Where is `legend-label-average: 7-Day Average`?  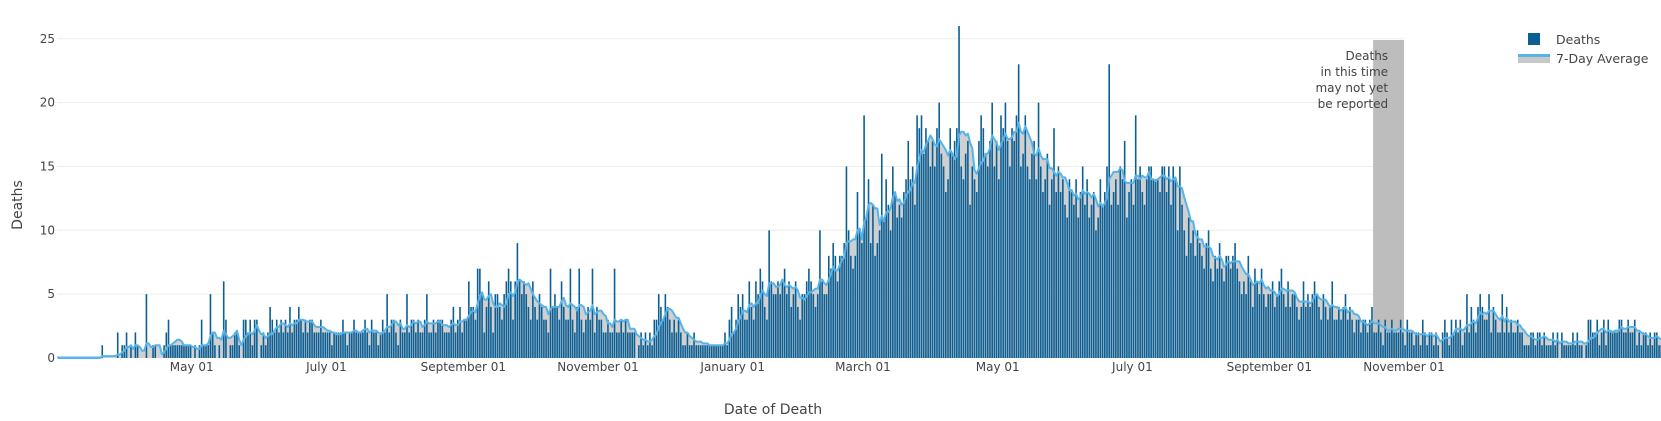
legend-label-average: 7-Day Average is located at coordinates (1602, 58).